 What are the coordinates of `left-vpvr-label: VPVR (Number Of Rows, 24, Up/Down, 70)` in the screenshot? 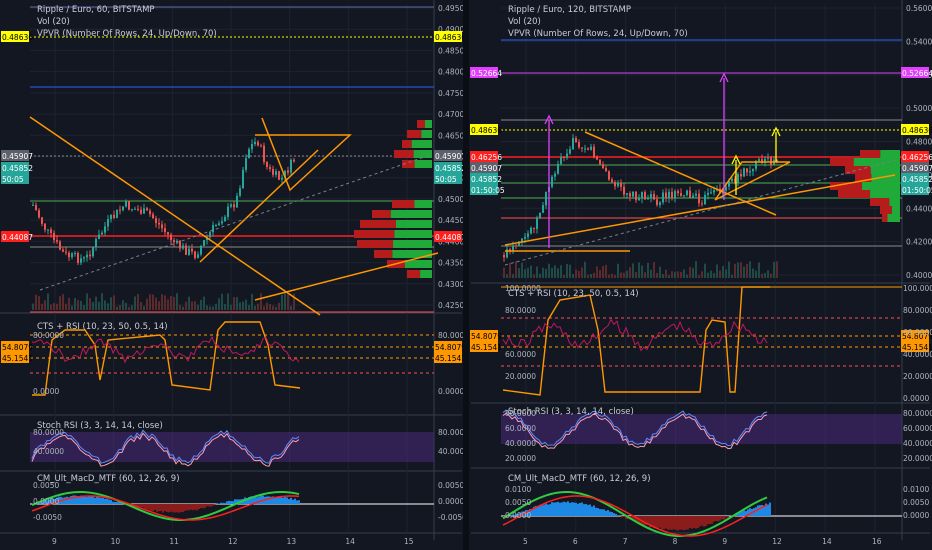 It's located at (127, 34).